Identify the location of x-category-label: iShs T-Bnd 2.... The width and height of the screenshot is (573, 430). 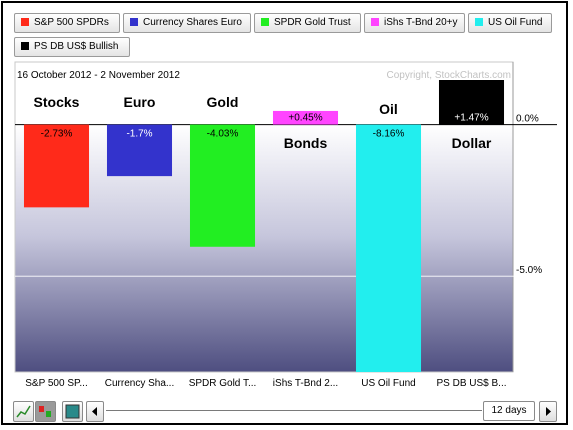
(305, 383).